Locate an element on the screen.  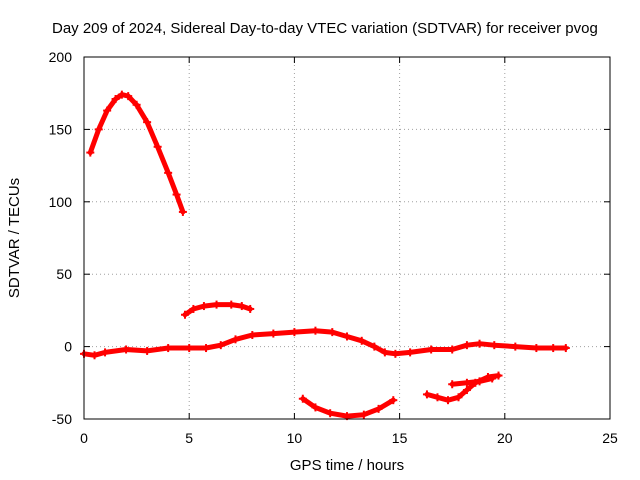
y-tick-label: 150 is located at coordinates (61, 129).